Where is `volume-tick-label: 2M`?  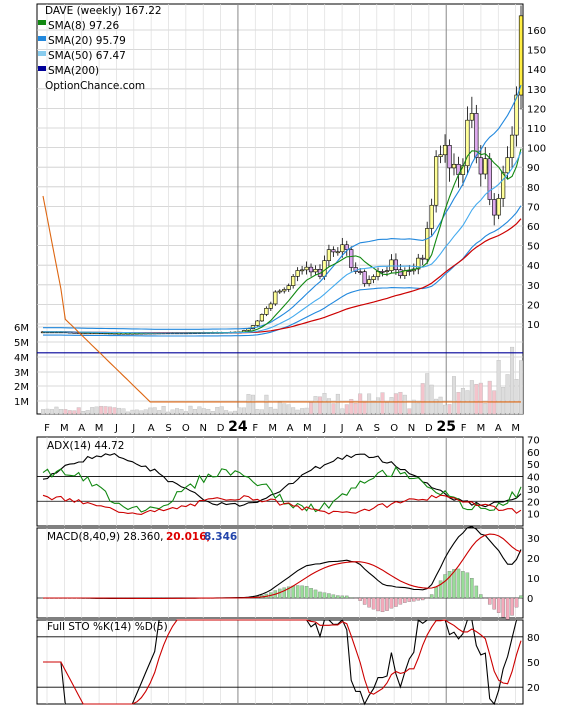 volume-tick-label: 2M is located at coordinates (21, 387).